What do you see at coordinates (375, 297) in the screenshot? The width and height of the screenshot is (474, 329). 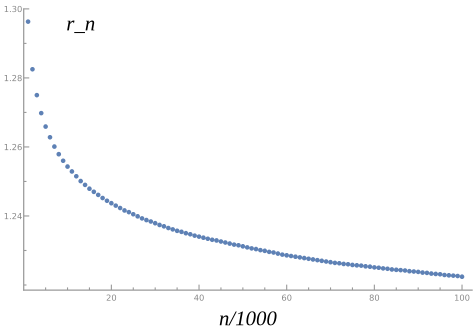 I see `x-tick-label: 80` at bounding box center [375, 297].